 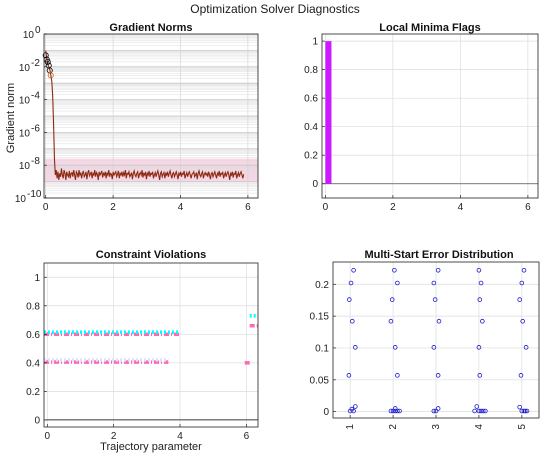 What do you see at coordinates (181, 207) in the screenshot?
I see `gradient-xtick-label: 4` at bounding box center [181, 207].